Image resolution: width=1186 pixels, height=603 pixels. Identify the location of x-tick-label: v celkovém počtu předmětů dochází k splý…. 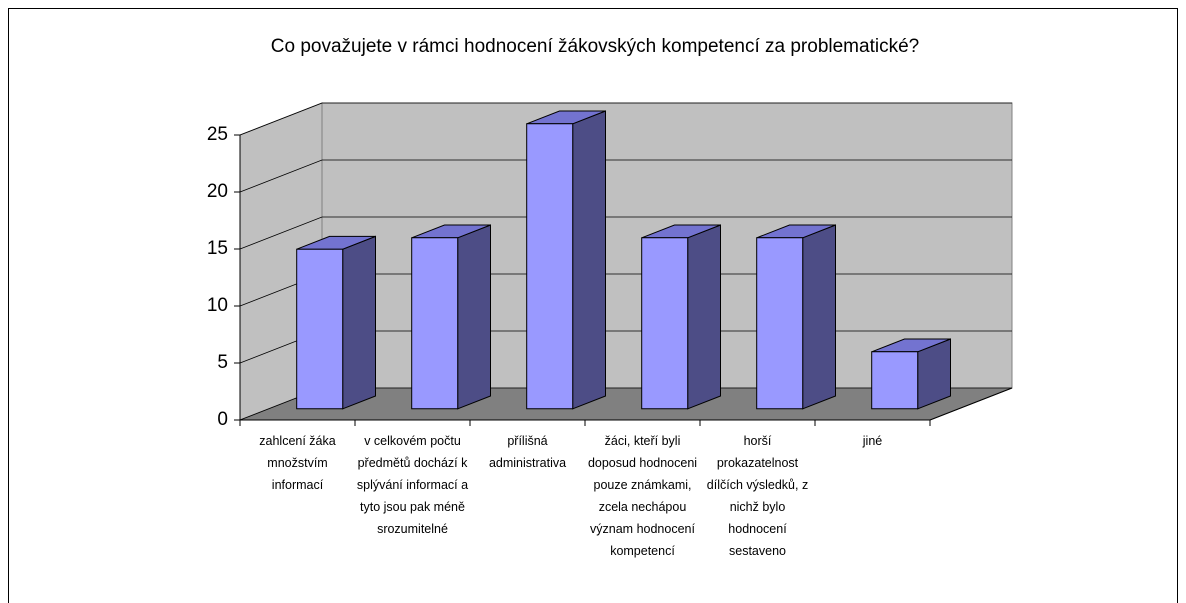
(412, 485).